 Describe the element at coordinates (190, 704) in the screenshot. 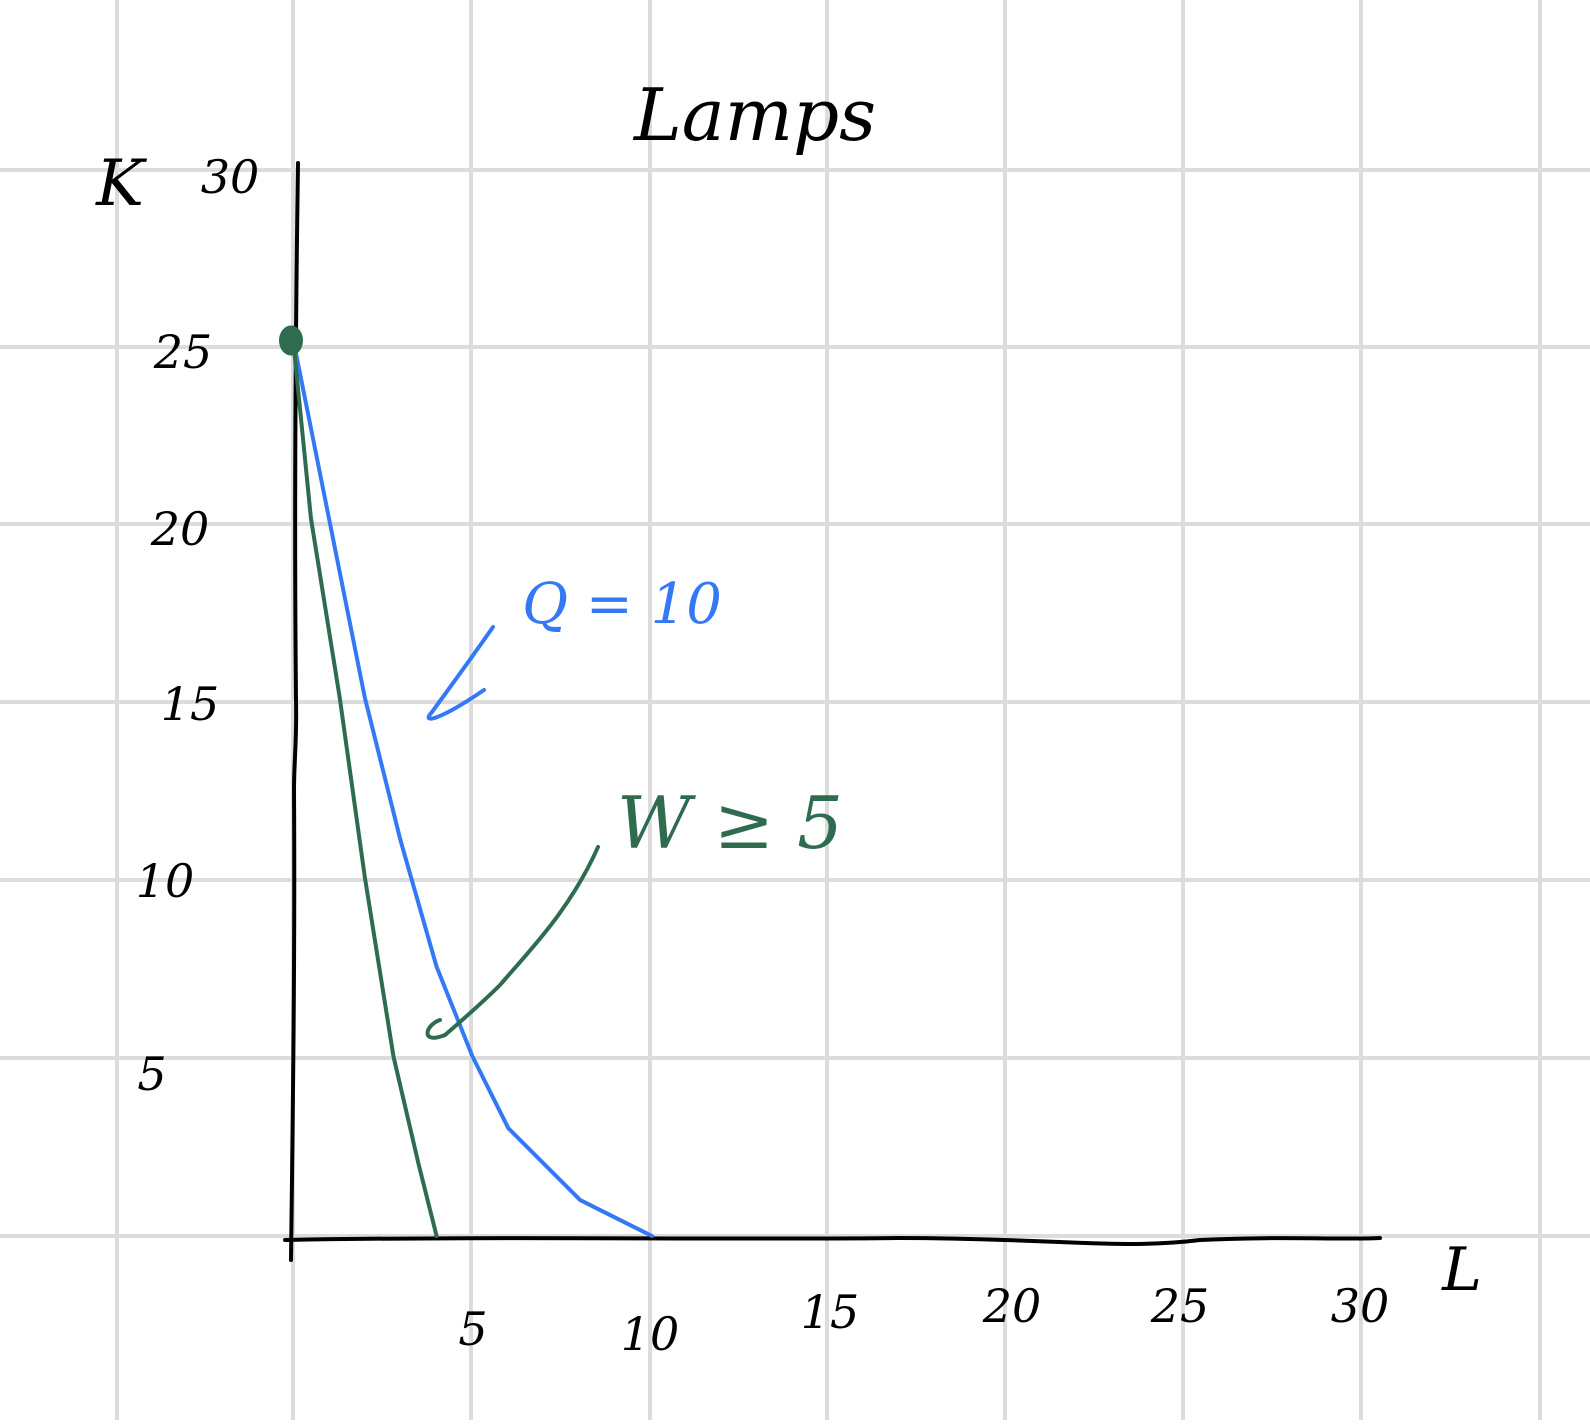

I see `y-tick-label: 15` at that location.